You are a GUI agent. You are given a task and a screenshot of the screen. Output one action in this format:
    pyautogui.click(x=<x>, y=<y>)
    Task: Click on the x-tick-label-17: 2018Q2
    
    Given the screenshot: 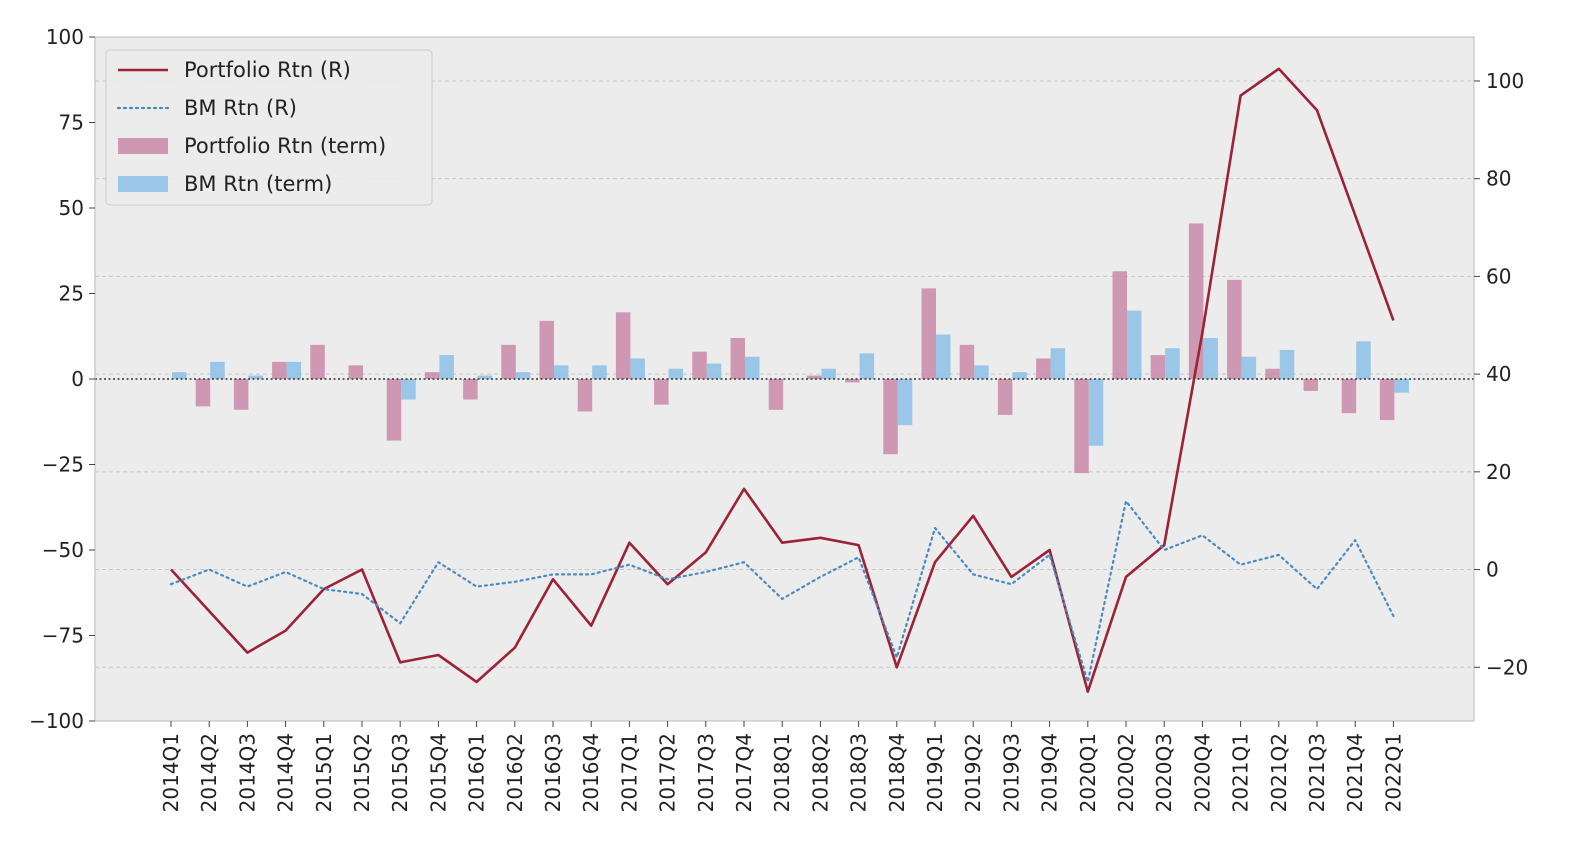 What is the action you would take?
    pyautogui.click(x=820, y=772)
    